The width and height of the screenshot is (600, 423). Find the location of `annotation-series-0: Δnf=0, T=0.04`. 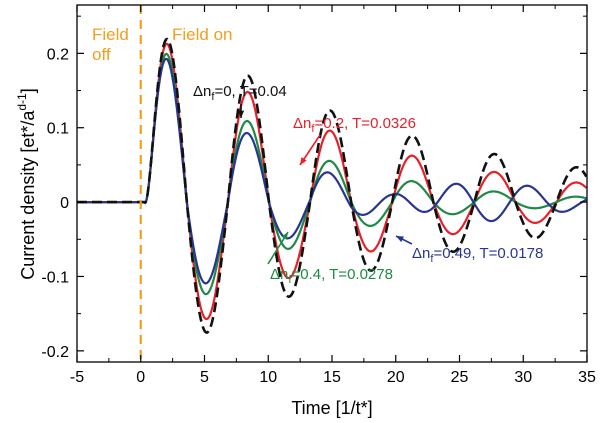

annotation-series-0: Δnf=0, T=0.04 is located at coordinates (240, 93).